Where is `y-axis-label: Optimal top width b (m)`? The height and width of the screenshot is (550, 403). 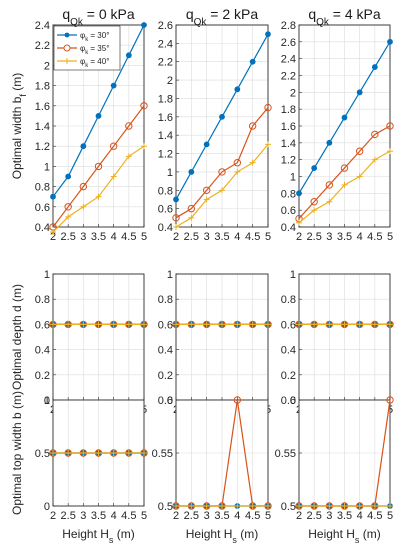 y-axis-label: Optimal top width b (m) is located at coordinates (17, 453).